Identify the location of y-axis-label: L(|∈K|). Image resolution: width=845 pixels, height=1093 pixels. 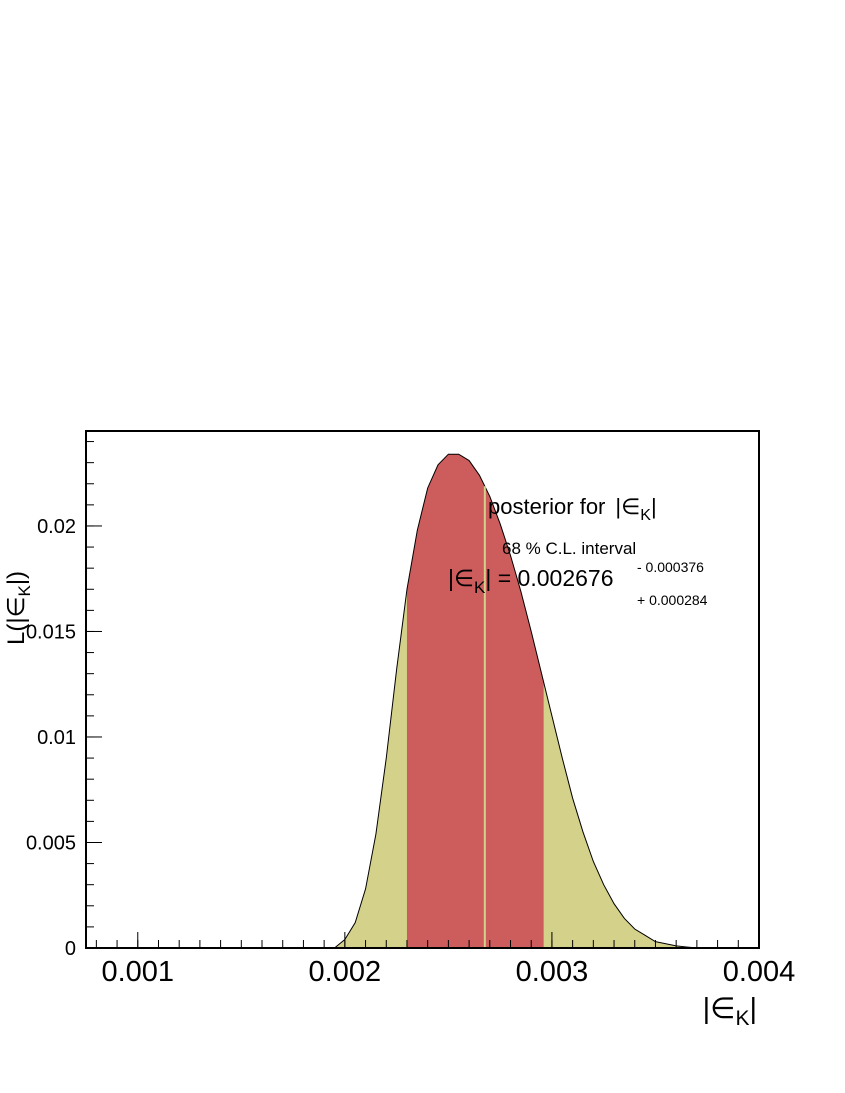
(18, 608).